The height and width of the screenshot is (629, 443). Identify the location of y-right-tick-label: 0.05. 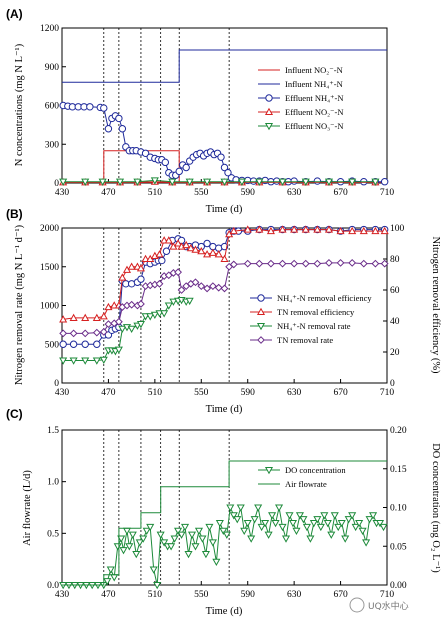
(398, 547).